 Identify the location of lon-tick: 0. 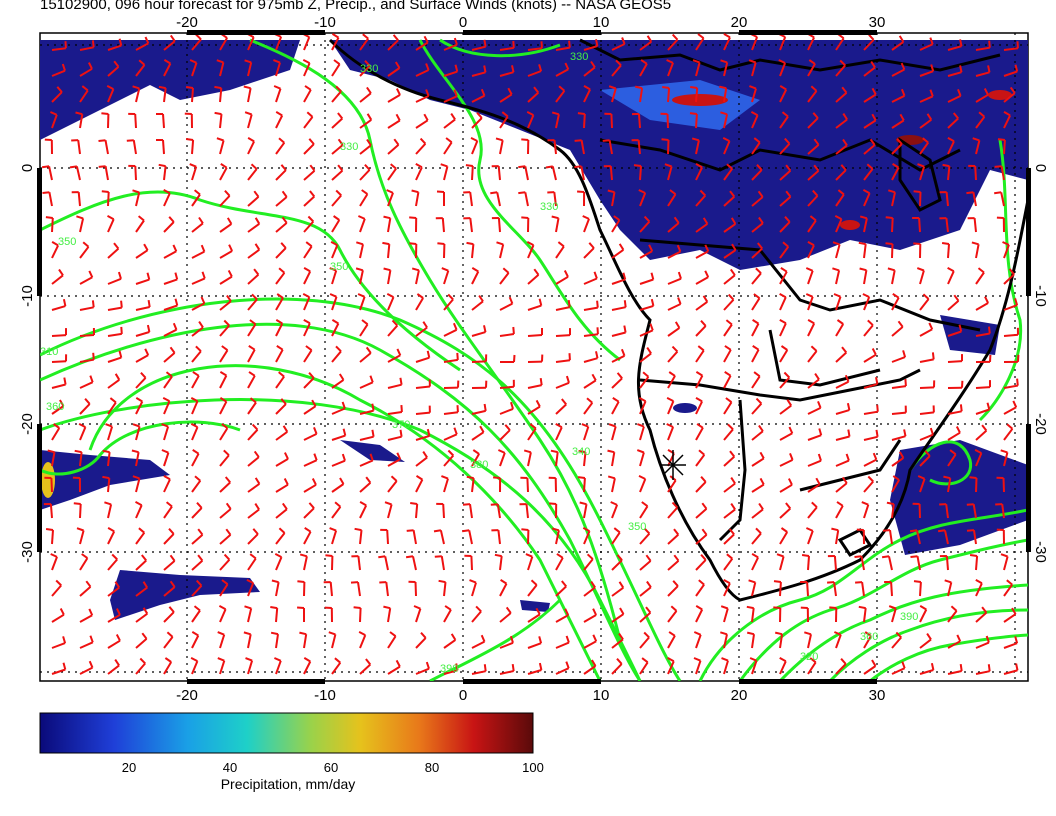
(463, 22).